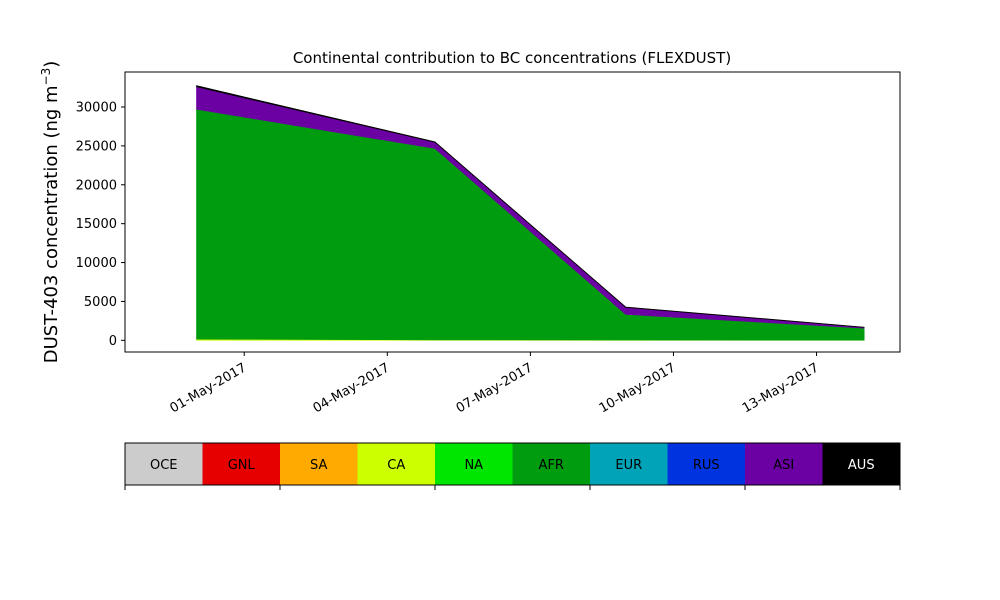 This screenshot has height=600, width=1000. I want to click on legend-swatch-gnl, so click(241, 464).